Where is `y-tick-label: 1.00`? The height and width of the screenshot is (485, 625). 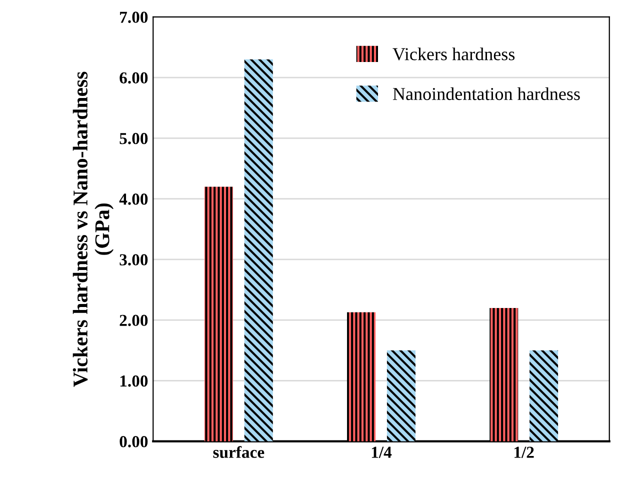 y-tick-label: 1.00 is located at coordinates (134, 381).